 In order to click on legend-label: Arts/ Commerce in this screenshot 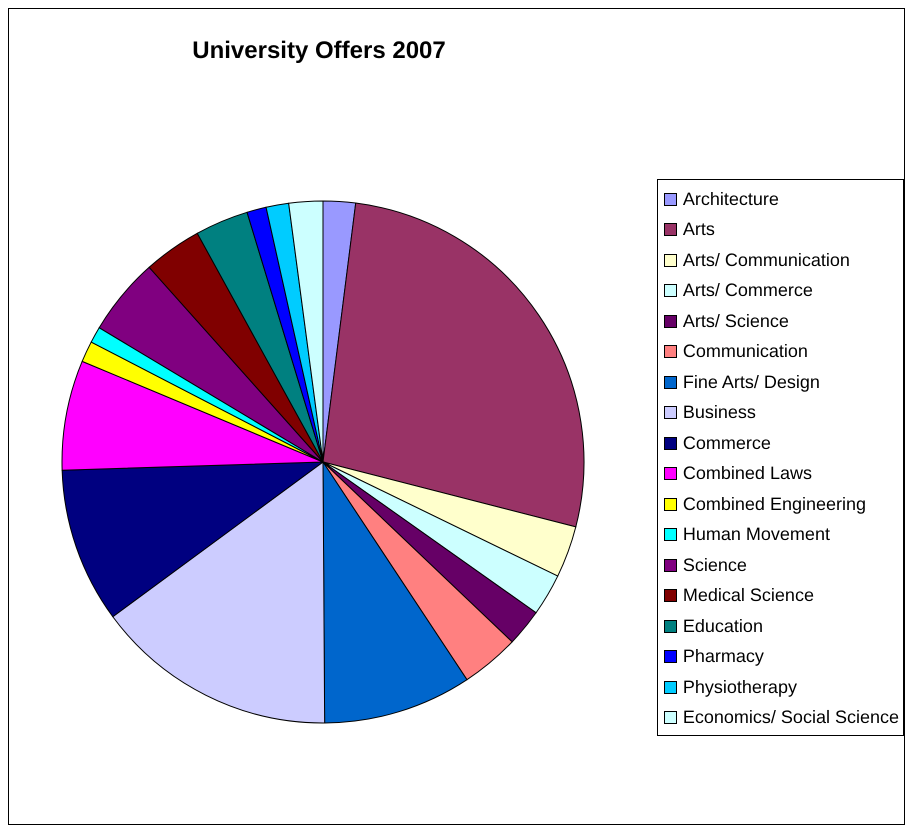, I will do `click(747, 291)`.